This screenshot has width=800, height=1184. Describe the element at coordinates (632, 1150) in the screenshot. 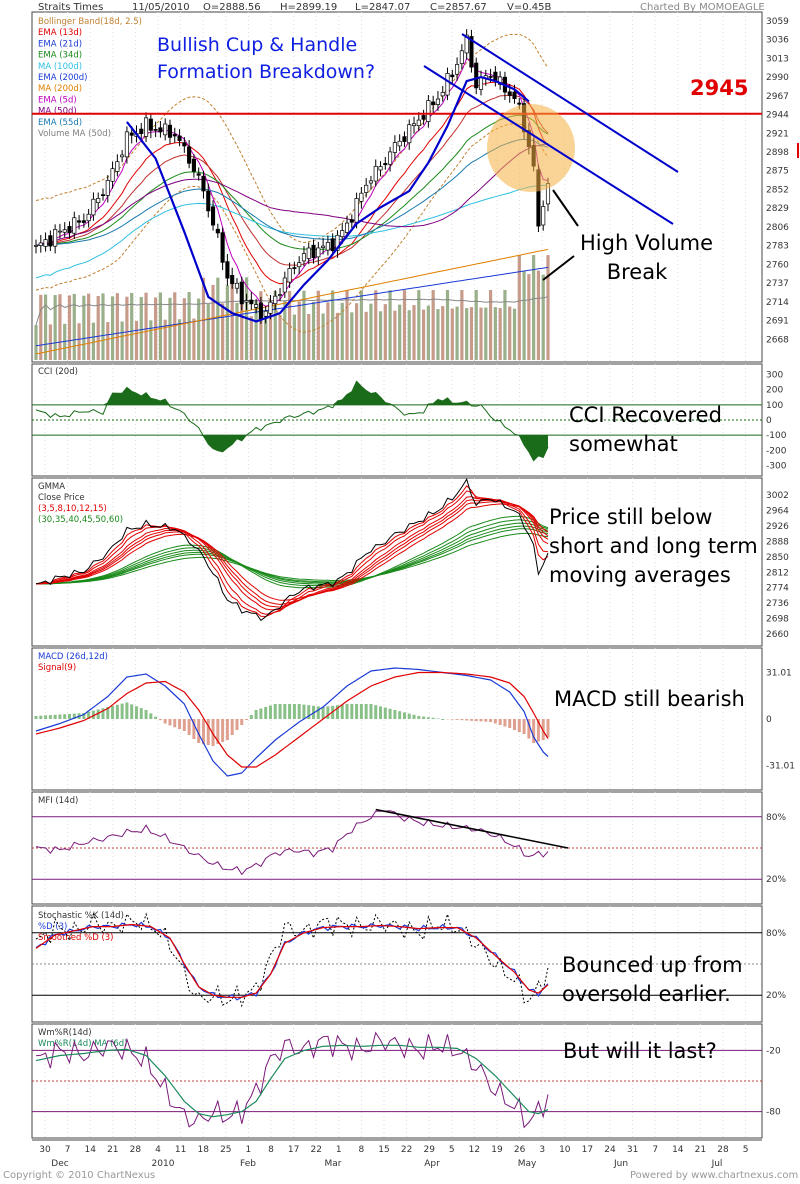

I see `x-day-label: 31` at that location.